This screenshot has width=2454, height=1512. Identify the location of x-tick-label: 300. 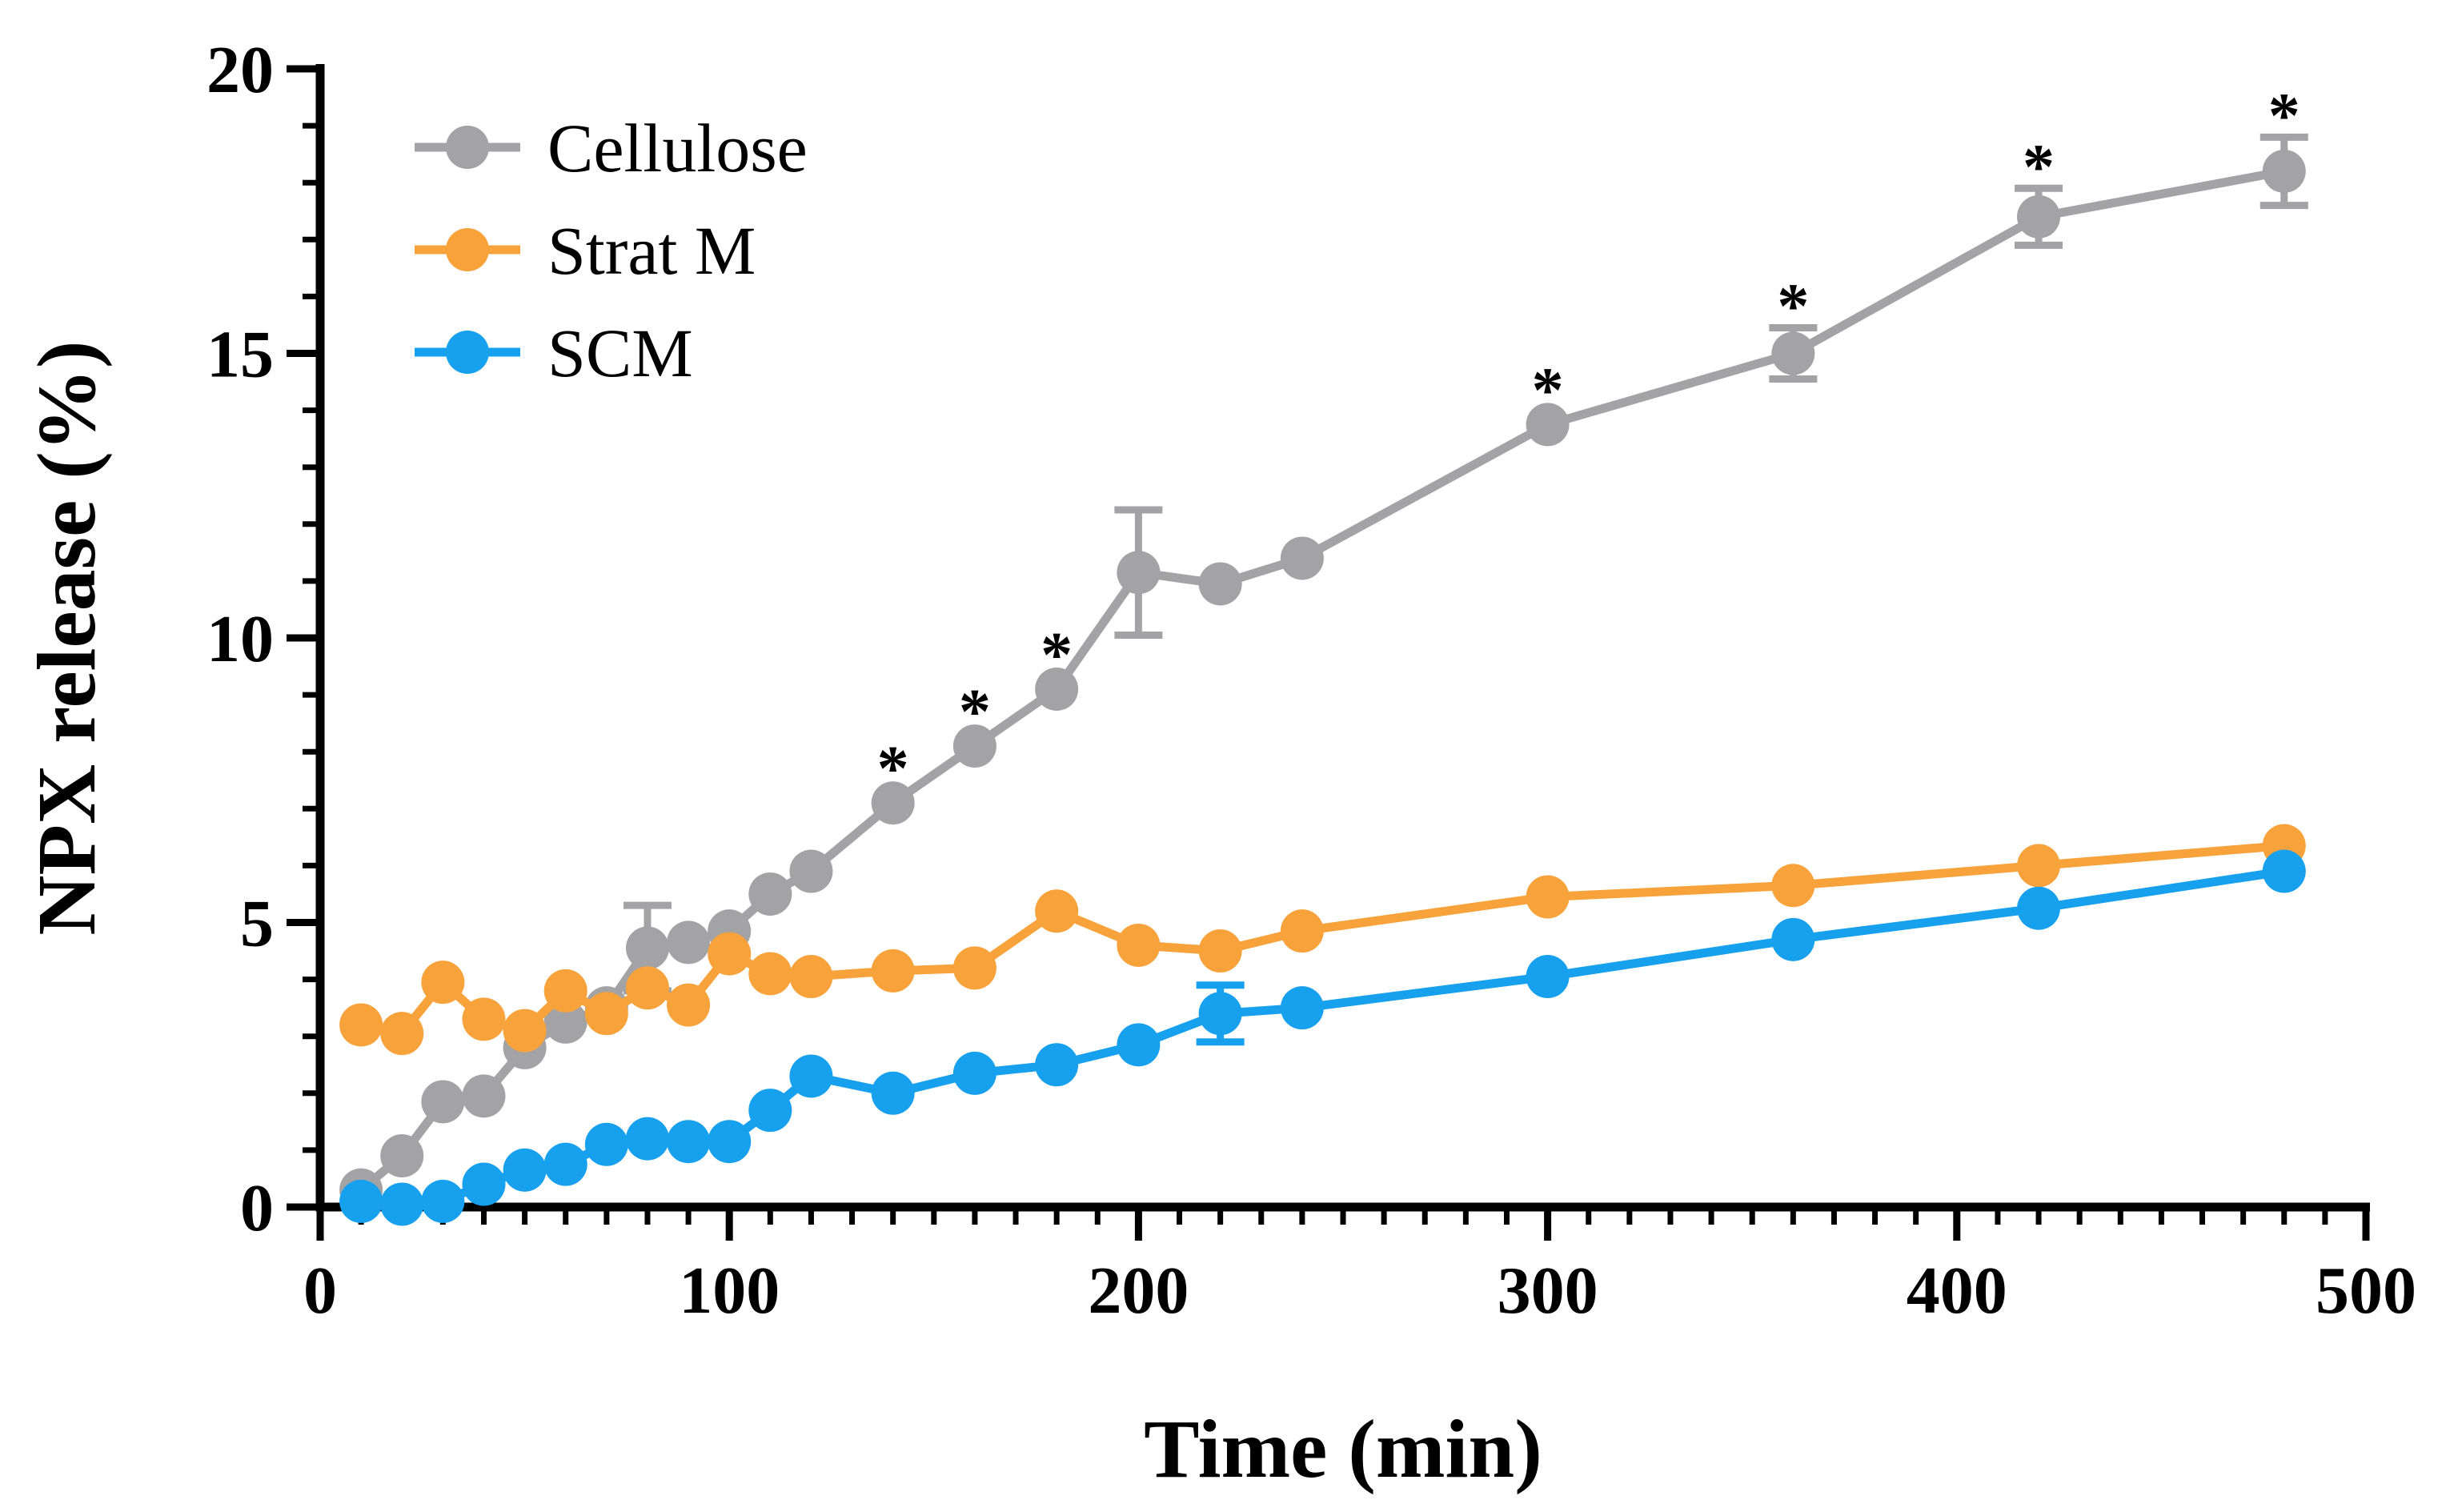
(1548, 1291).